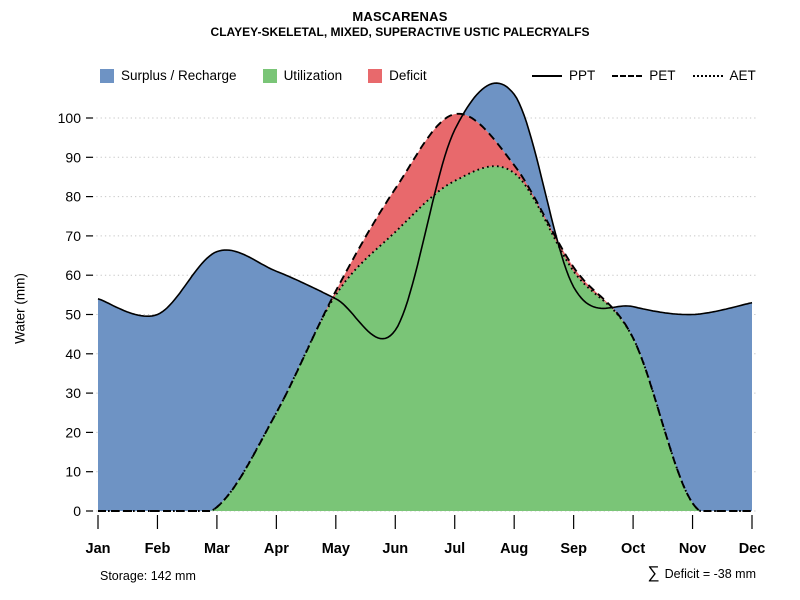 The image size is (800, 600). Describe the element at coordinates (514, 549) in the screenshot. I see `svg-text: Aug` at that location.